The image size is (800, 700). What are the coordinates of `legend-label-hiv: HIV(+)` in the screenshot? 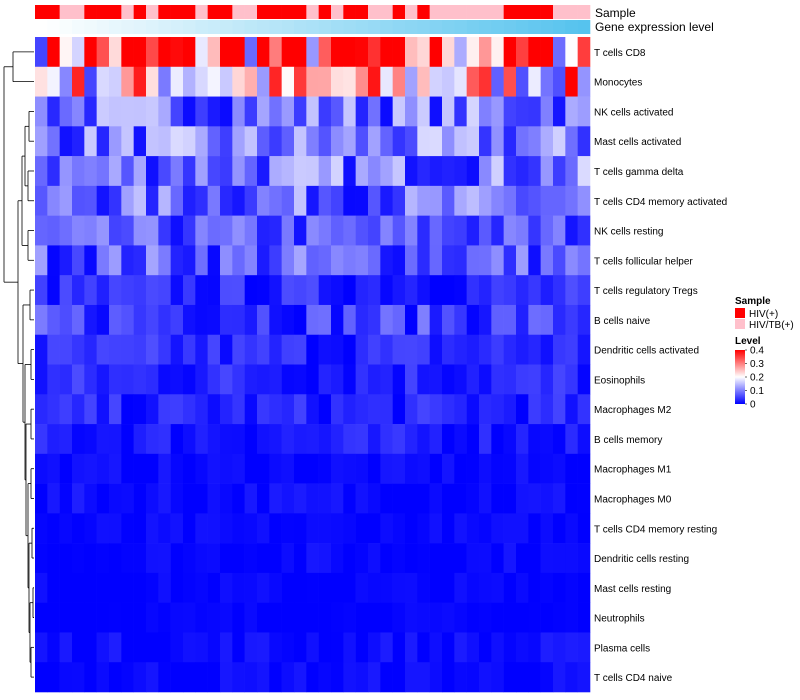 It's located at (763, 314).